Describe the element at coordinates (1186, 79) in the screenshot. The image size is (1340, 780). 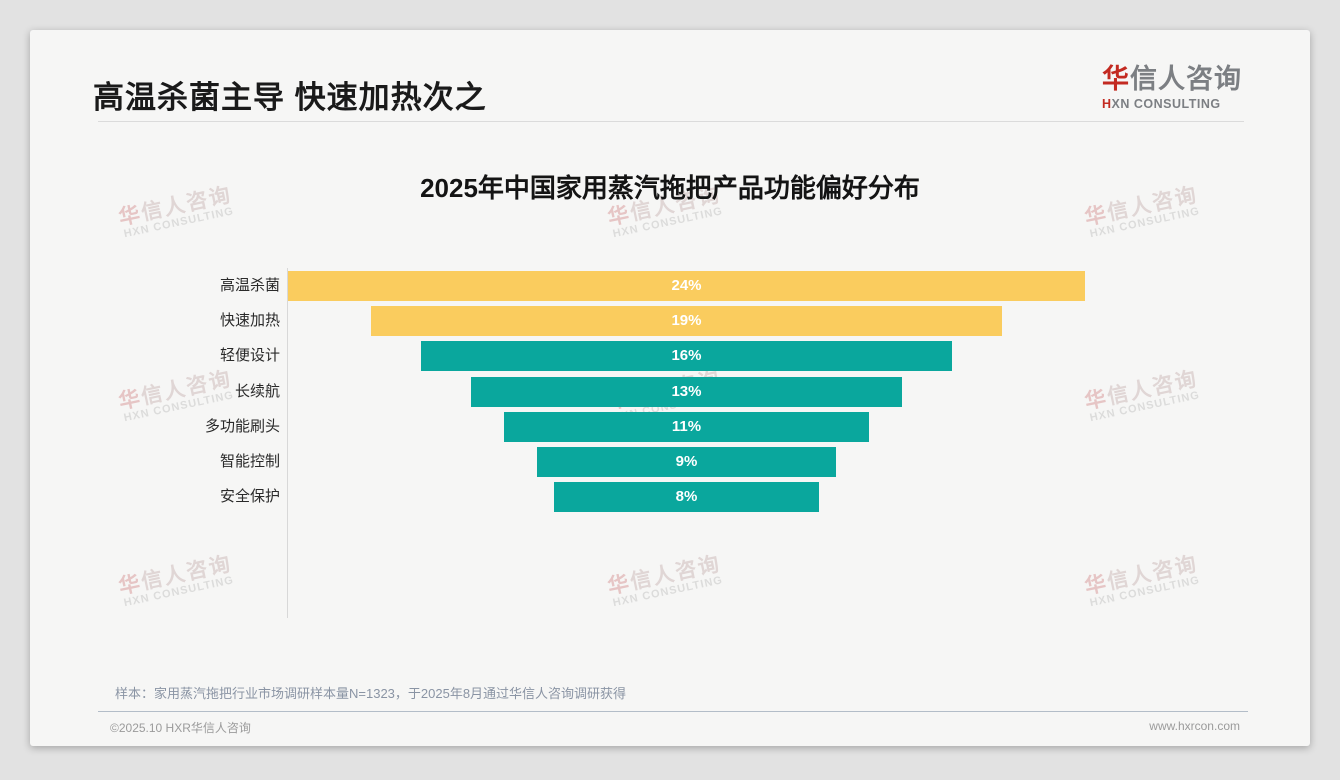
I see `logo-zh-rest: 信人咨询` at that location.